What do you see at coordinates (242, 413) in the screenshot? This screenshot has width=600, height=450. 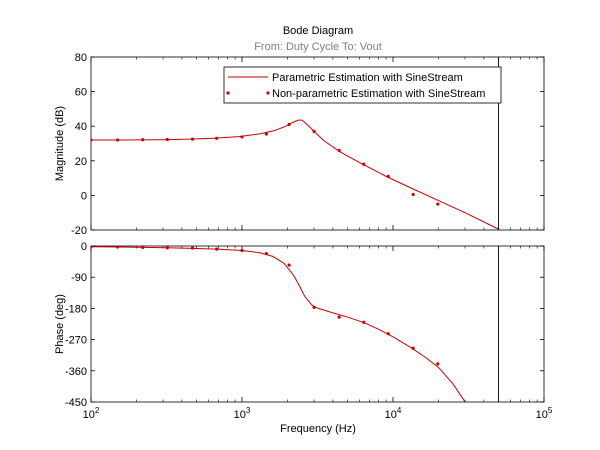 I see `phase-xtick-label: 10³` at bounding box center [242, 413].